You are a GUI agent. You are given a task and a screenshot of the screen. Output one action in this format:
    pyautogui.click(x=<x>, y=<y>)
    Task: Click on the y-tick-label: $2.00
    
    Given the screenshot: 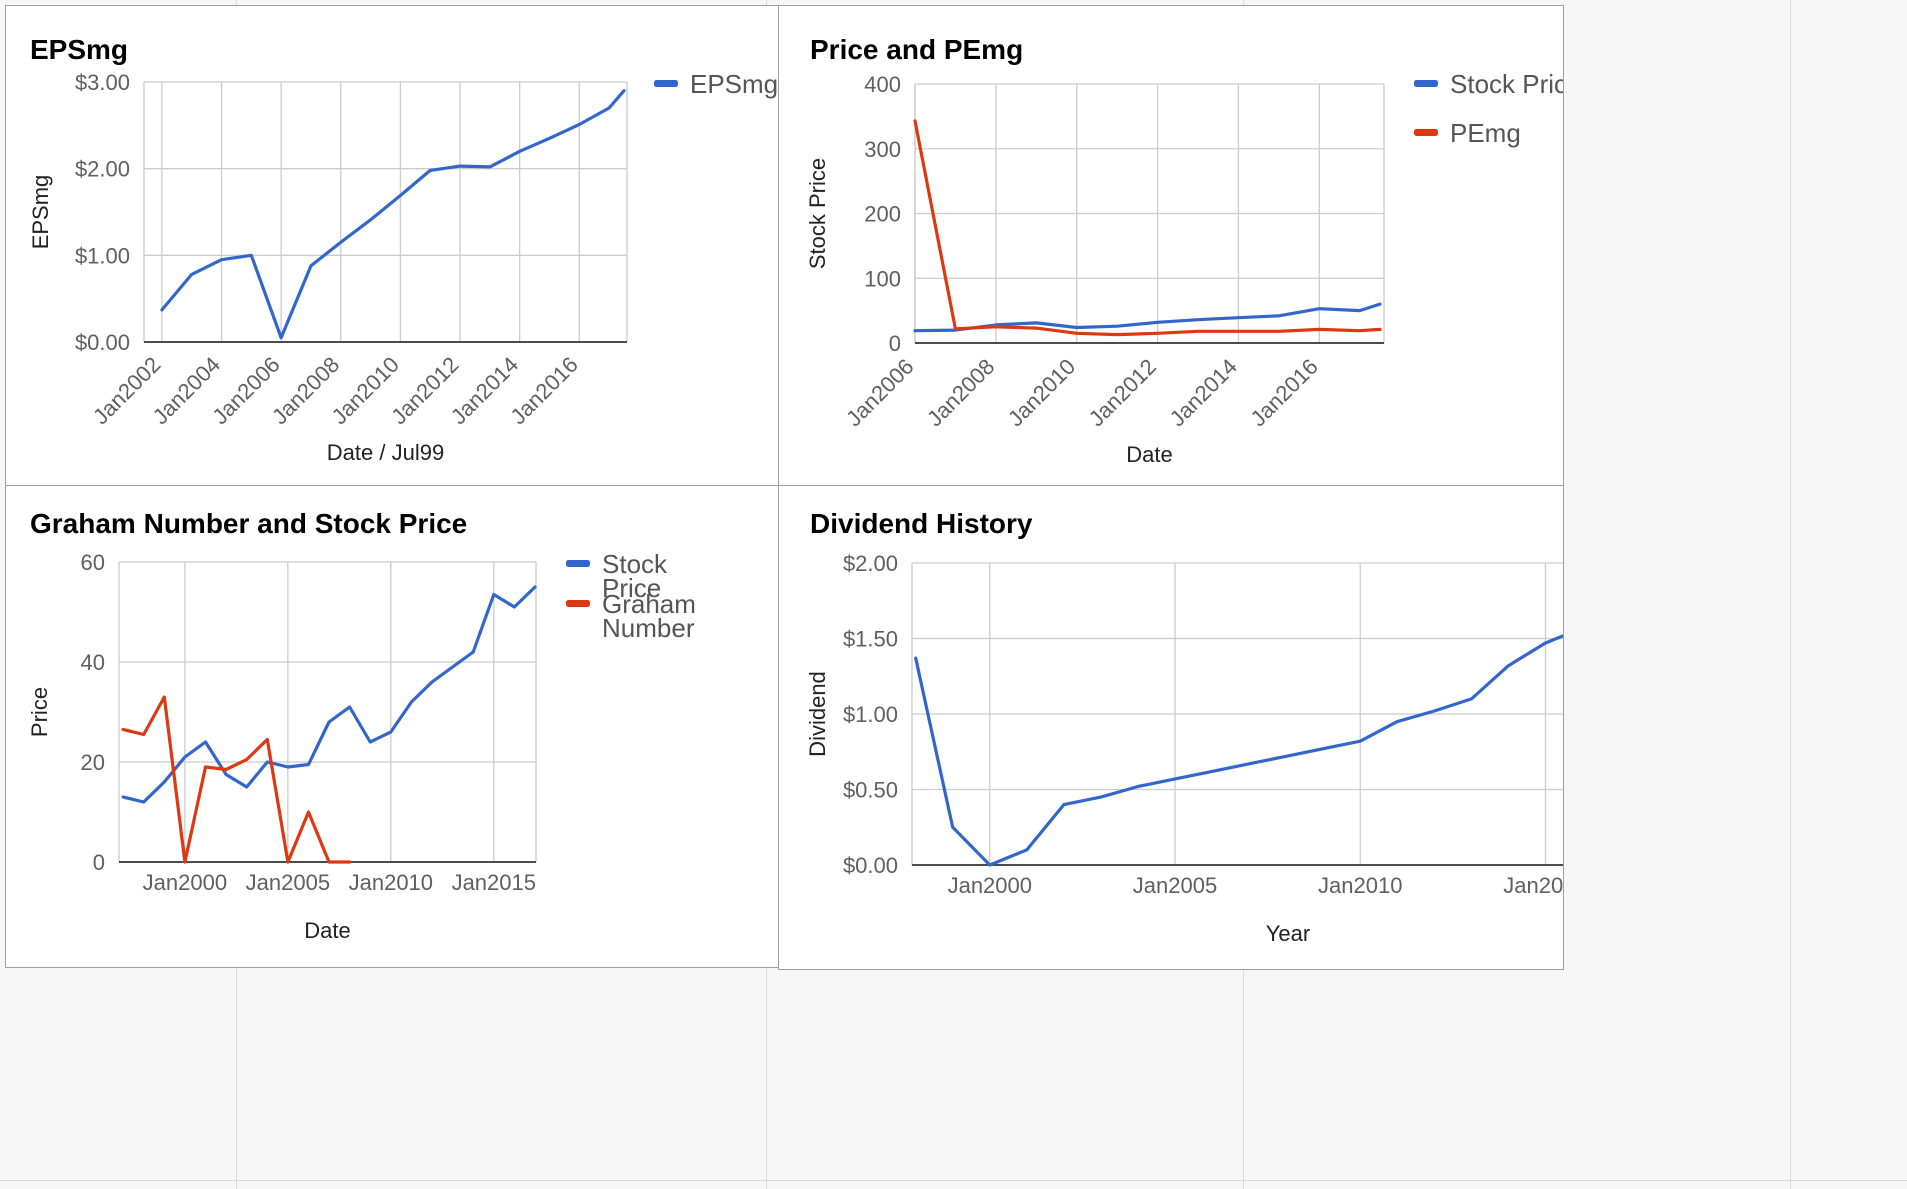 What is the action you would take?
    pyautogui.click(x=870, y=563)
    